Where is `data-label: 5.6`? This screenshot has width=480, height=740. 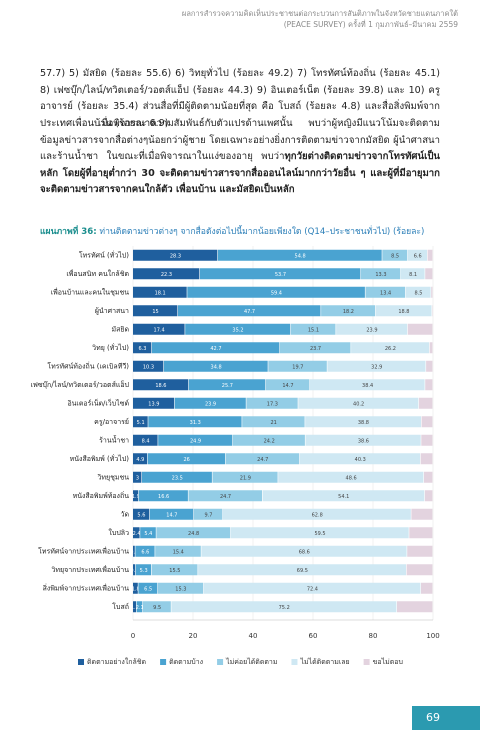 data-label: 5.6 is located at coordinates (141, 515).